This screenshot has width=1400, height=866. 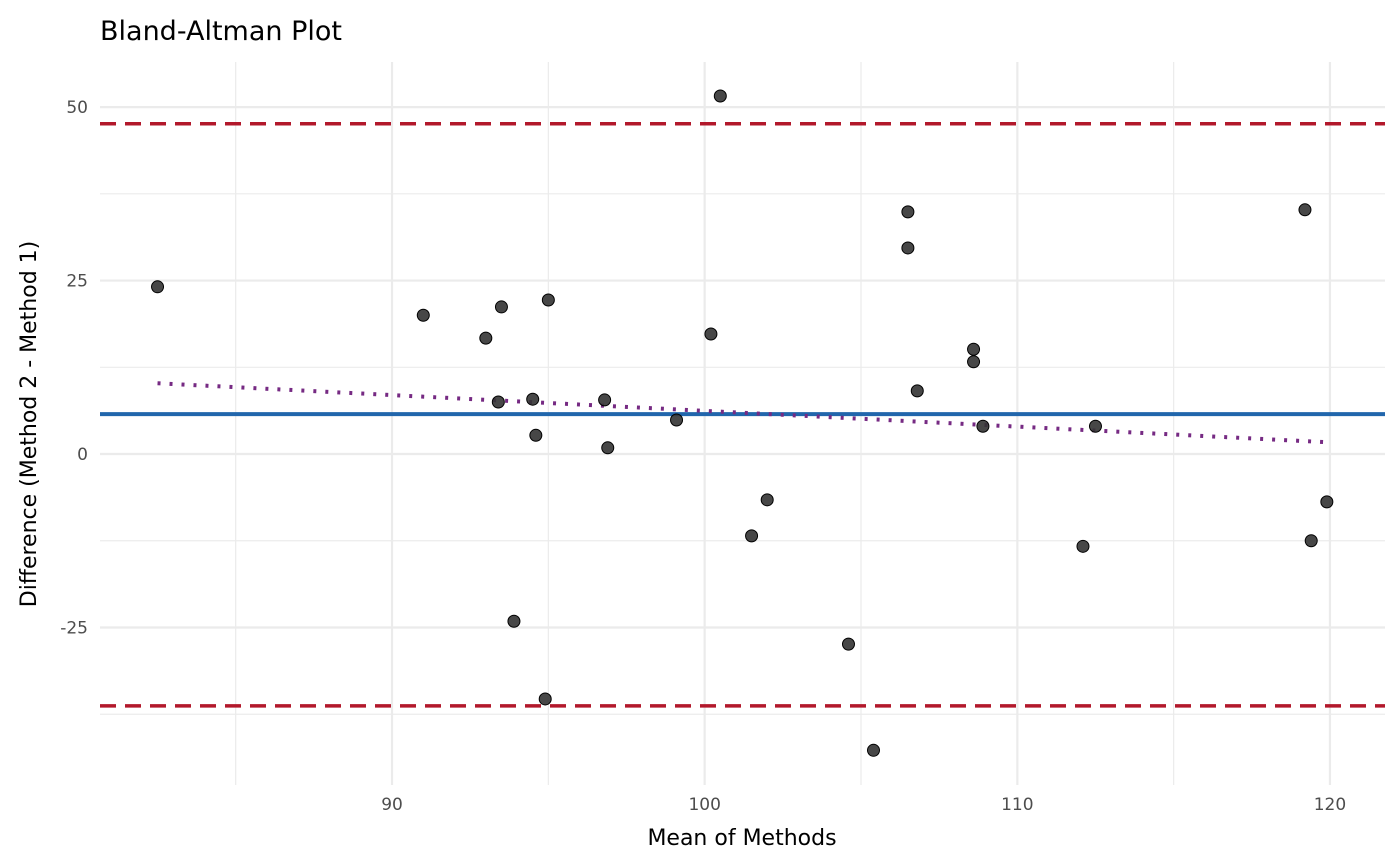 What do you see at coordinates (1017, 805) in the screenshot?
I see `x-tick-label: 110` at bounding box center [1017, 805].